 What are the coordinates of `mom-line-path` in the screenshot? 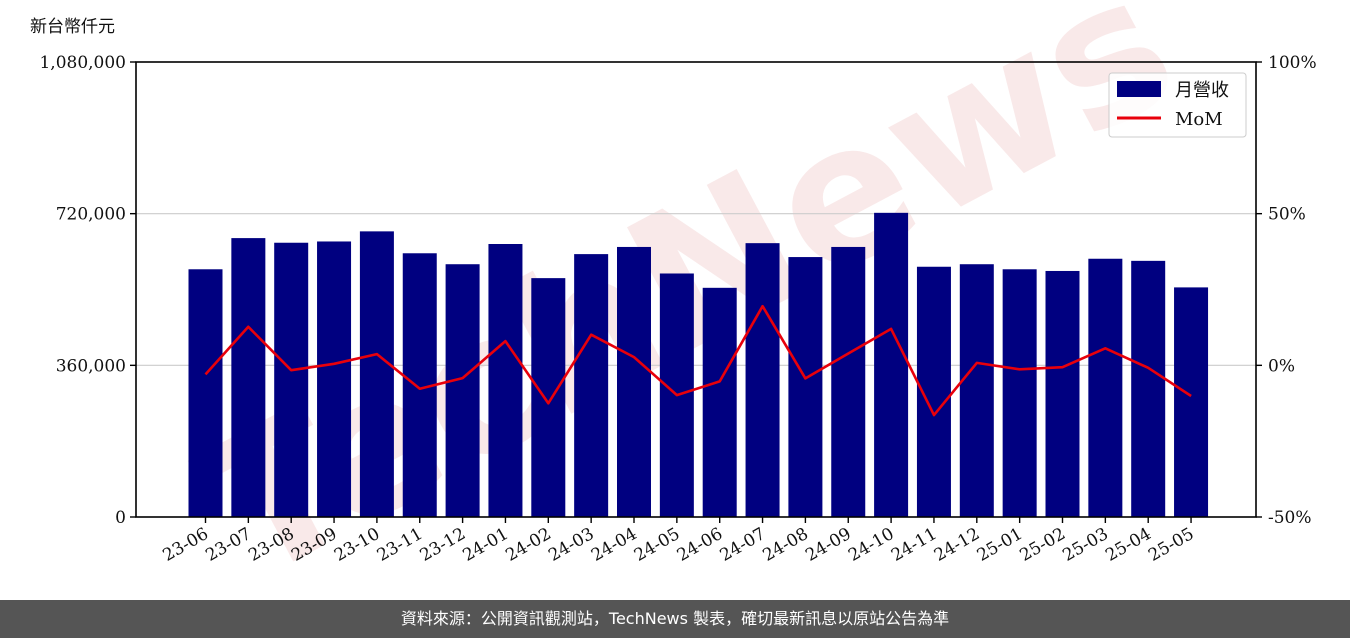 It's located at (698, 360).